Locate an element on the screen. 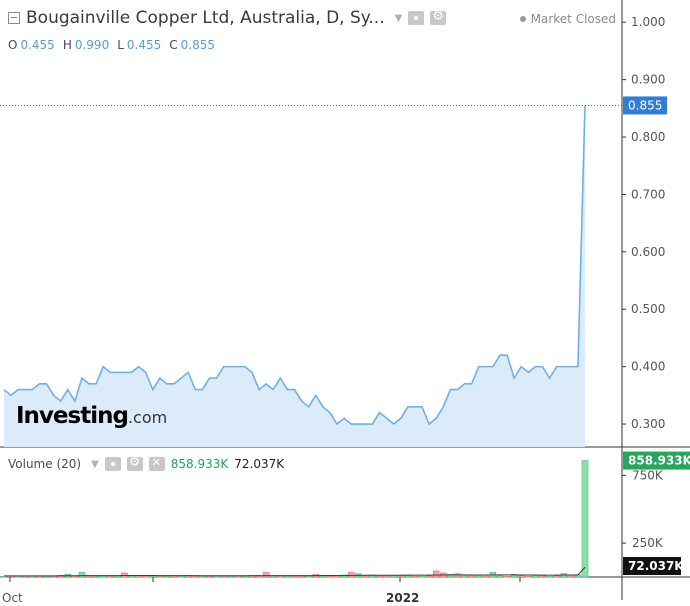 This screenshot has width=690, height=606. price-tick-label: 0.600 is located at coordinates (648, 252).